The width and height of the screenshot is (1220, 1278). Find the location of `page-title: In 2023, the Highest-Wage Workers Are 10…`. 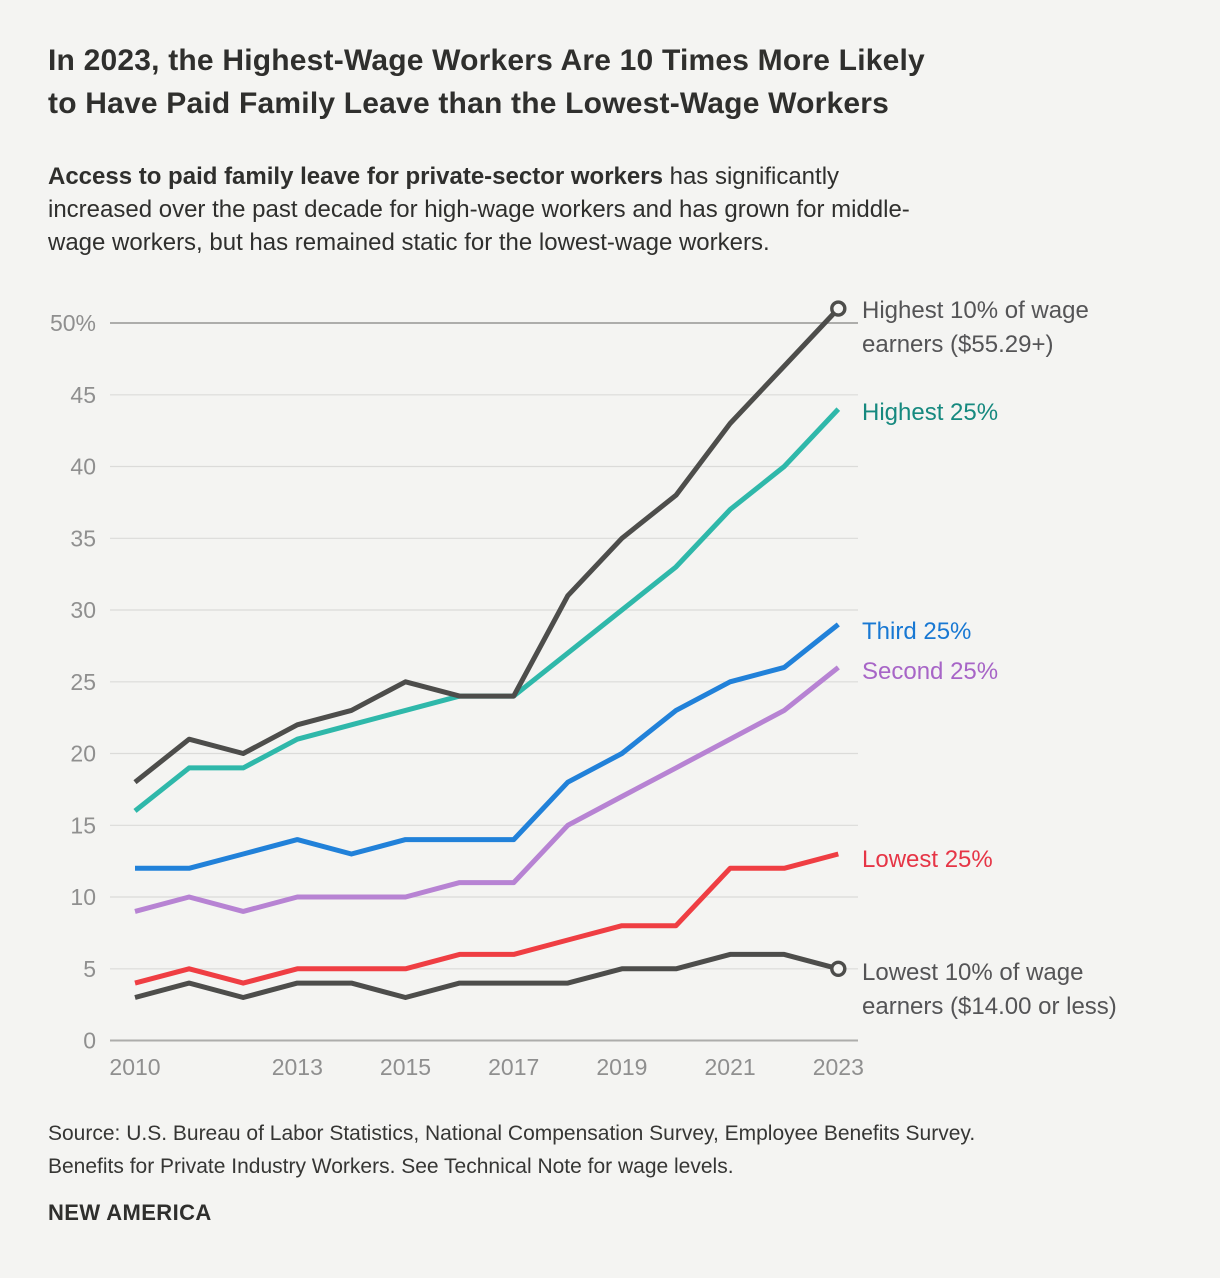

page-title: In 2023, the Highest-Wage Workers Are 10… is located at coordinates (613, 82).